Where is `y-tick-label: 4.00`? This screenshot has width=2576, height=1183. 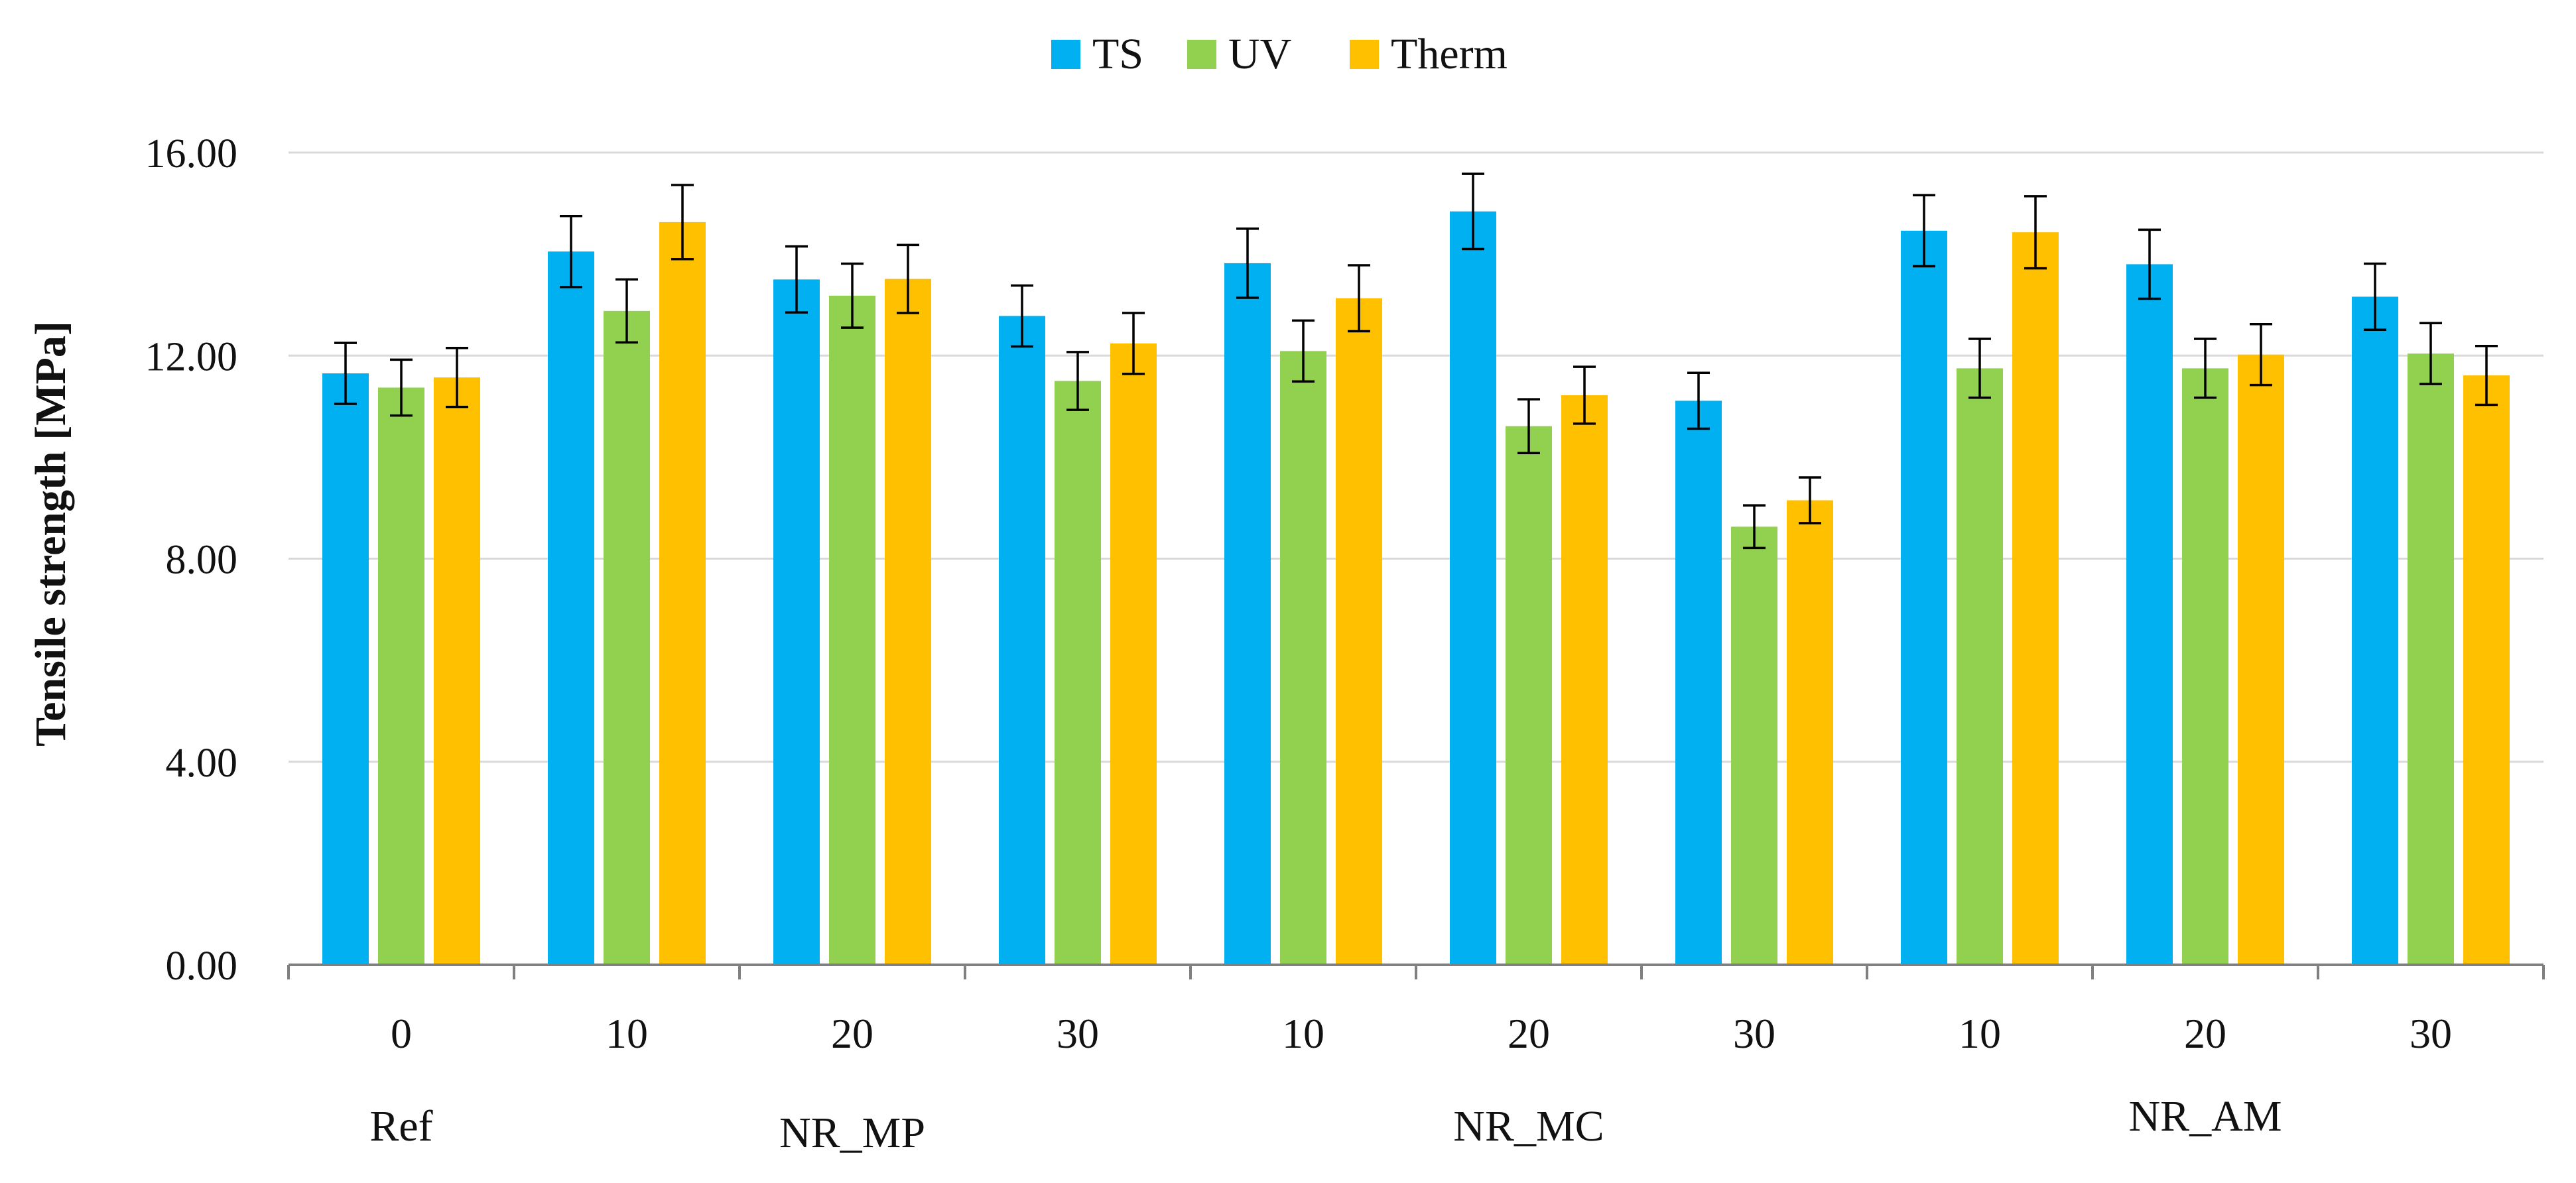 y-tick-label: 4.00 is located at coordinates (202, 763).